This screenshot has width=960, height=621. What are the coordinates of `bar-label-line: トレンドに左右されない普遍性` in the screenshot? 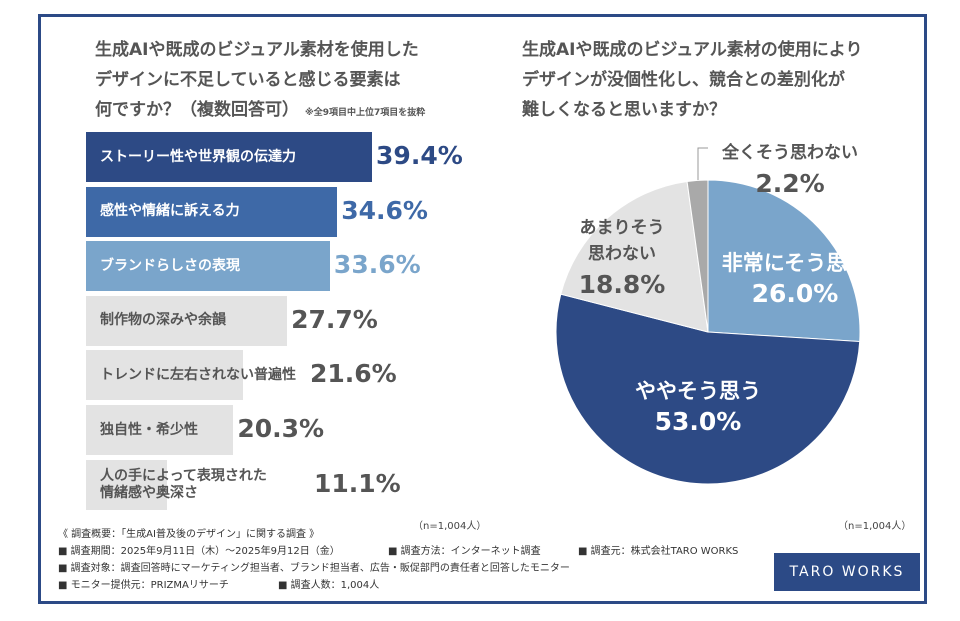 It's located at (198, 374).